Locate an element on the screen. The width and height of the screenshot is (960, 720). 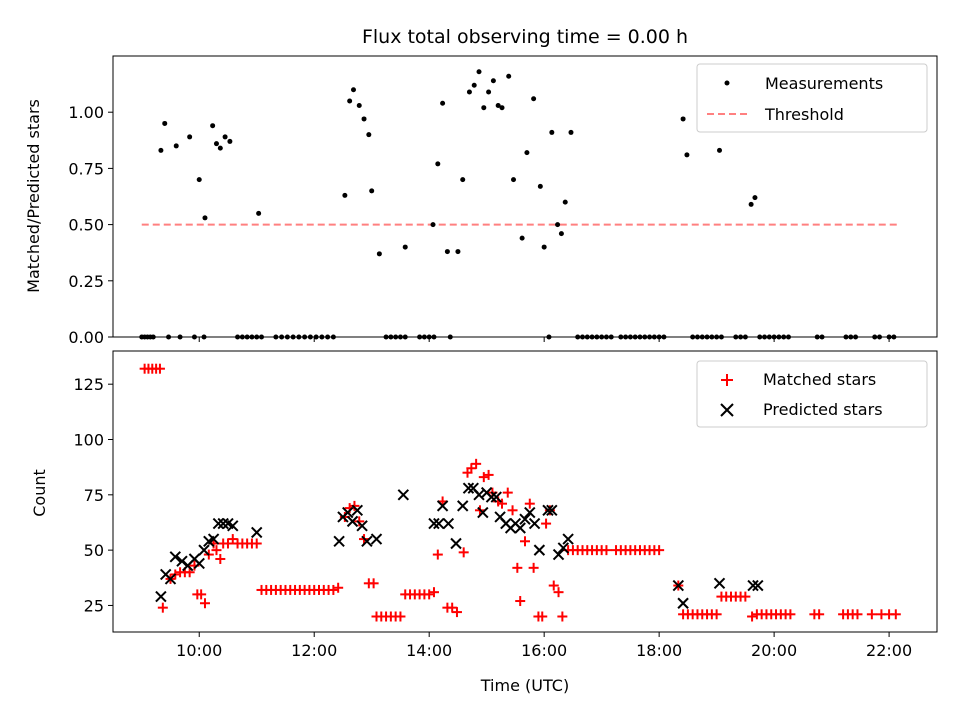
bottom-x-axis-label: Time (UTC) is located at coordinates (524, 685).